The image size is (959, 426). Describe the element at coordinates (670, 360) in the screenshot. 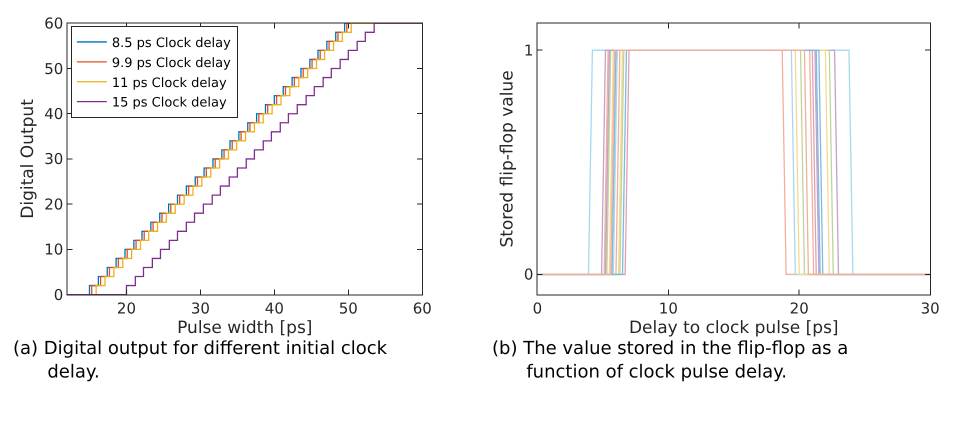

I see `text: (b) The value stored in the flip-flop as a function of clock pulse delay.` at that location.